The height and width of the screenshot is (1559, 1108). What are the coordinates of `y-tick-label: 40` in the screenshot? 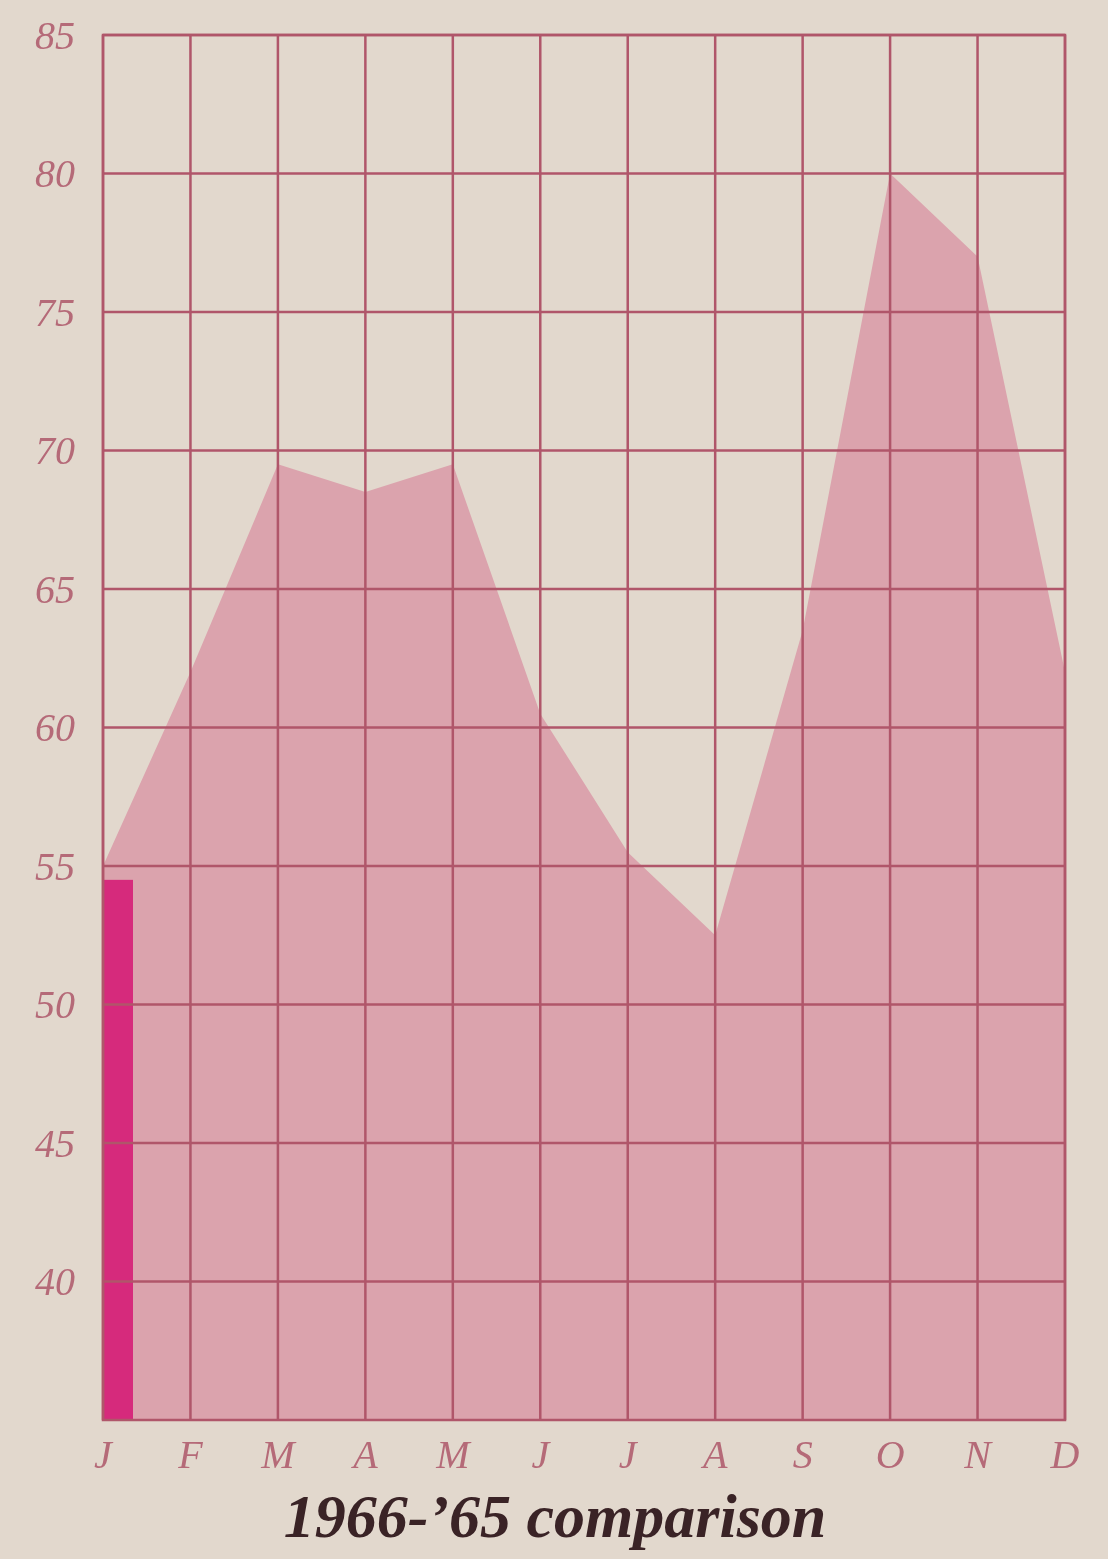 It's located at (55, 1281).